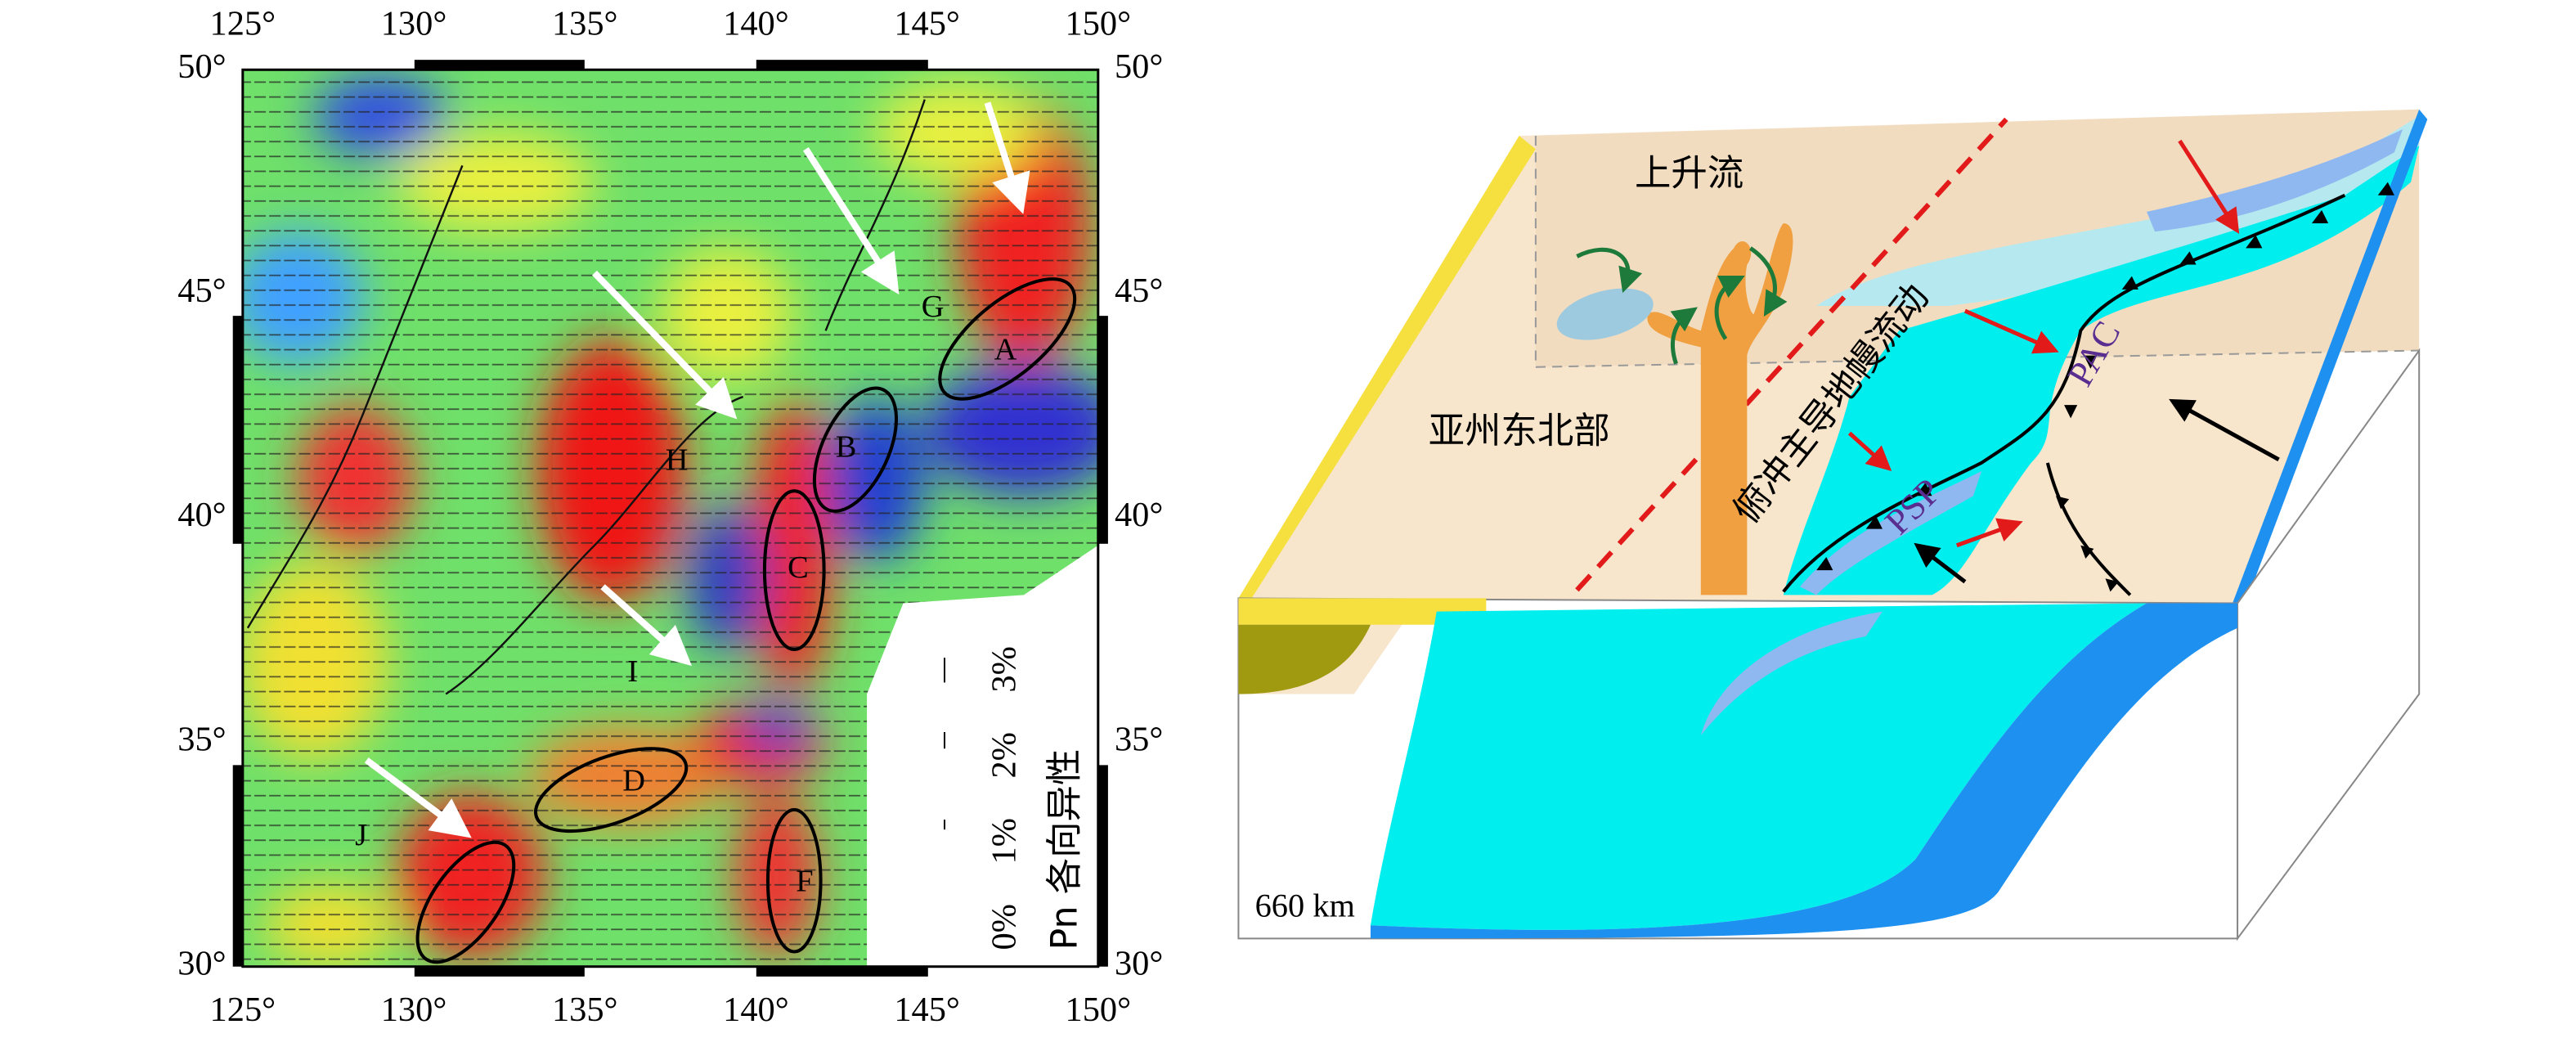 The image size is (2576, 1038). Describe the element at coordinates (1305, 905) in the screenshot. I see `depth-label: 660 km` at that location.